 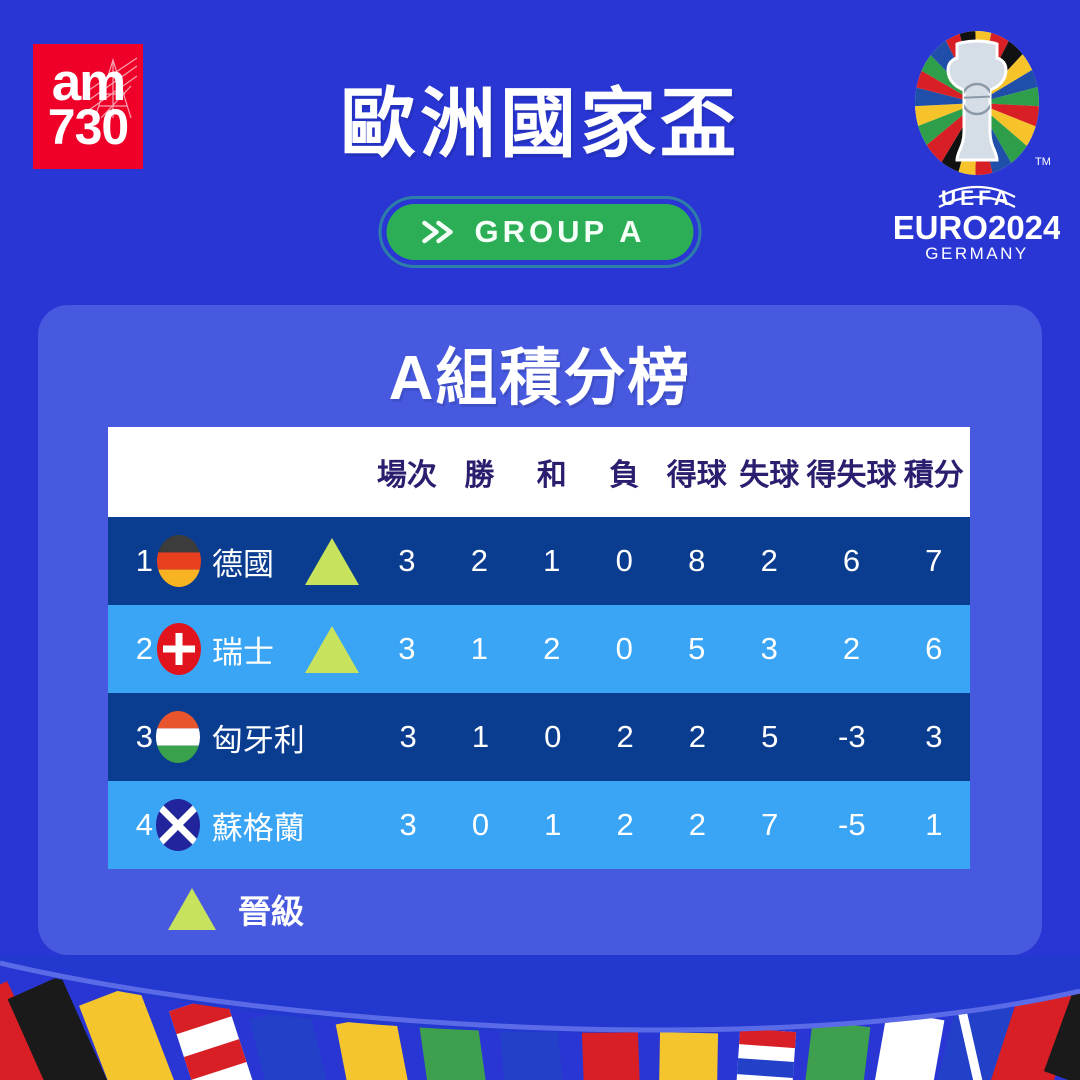 I want to click on switzerland-flag-icon, so click(x=178, y=649).